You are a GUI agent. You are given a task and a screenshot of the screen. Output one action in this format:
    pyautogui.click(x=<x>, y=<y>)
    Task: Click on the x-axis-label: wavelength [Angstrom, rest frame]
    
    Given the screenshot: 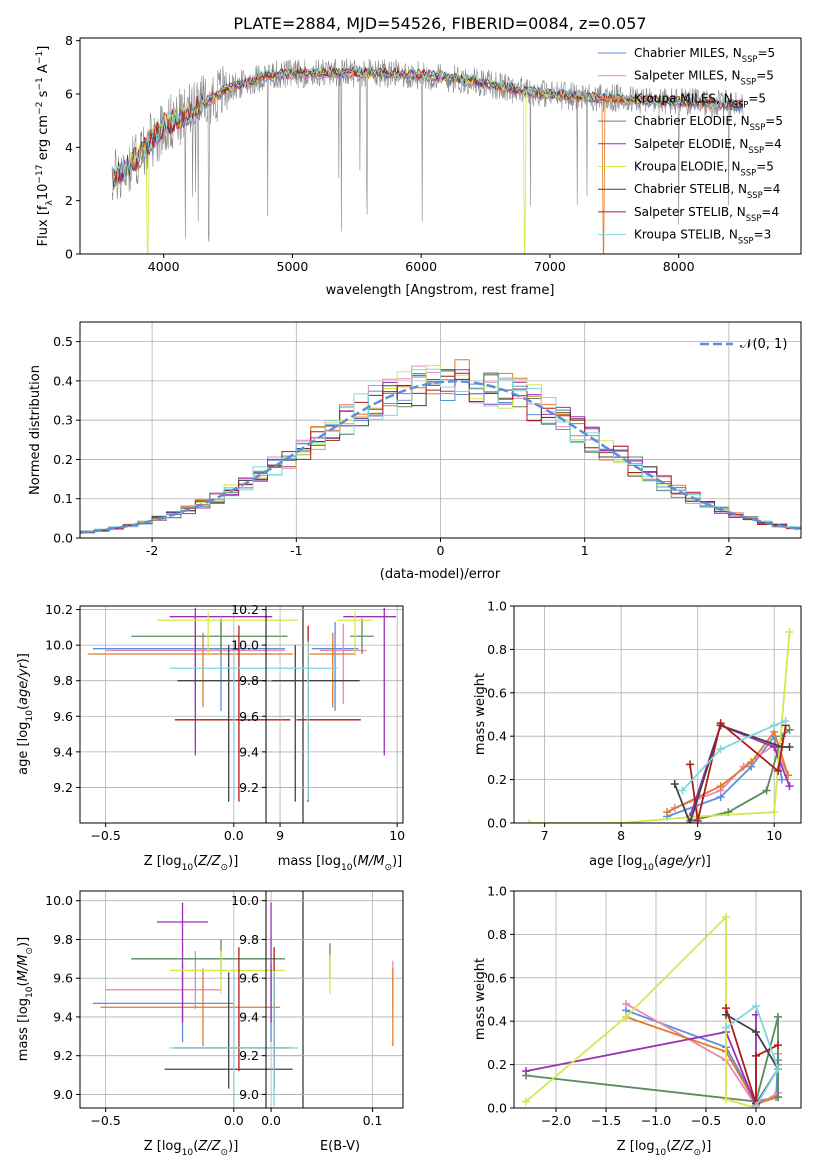 What is the action you would take?
    pyautogui.click(x=440, y=290)
    